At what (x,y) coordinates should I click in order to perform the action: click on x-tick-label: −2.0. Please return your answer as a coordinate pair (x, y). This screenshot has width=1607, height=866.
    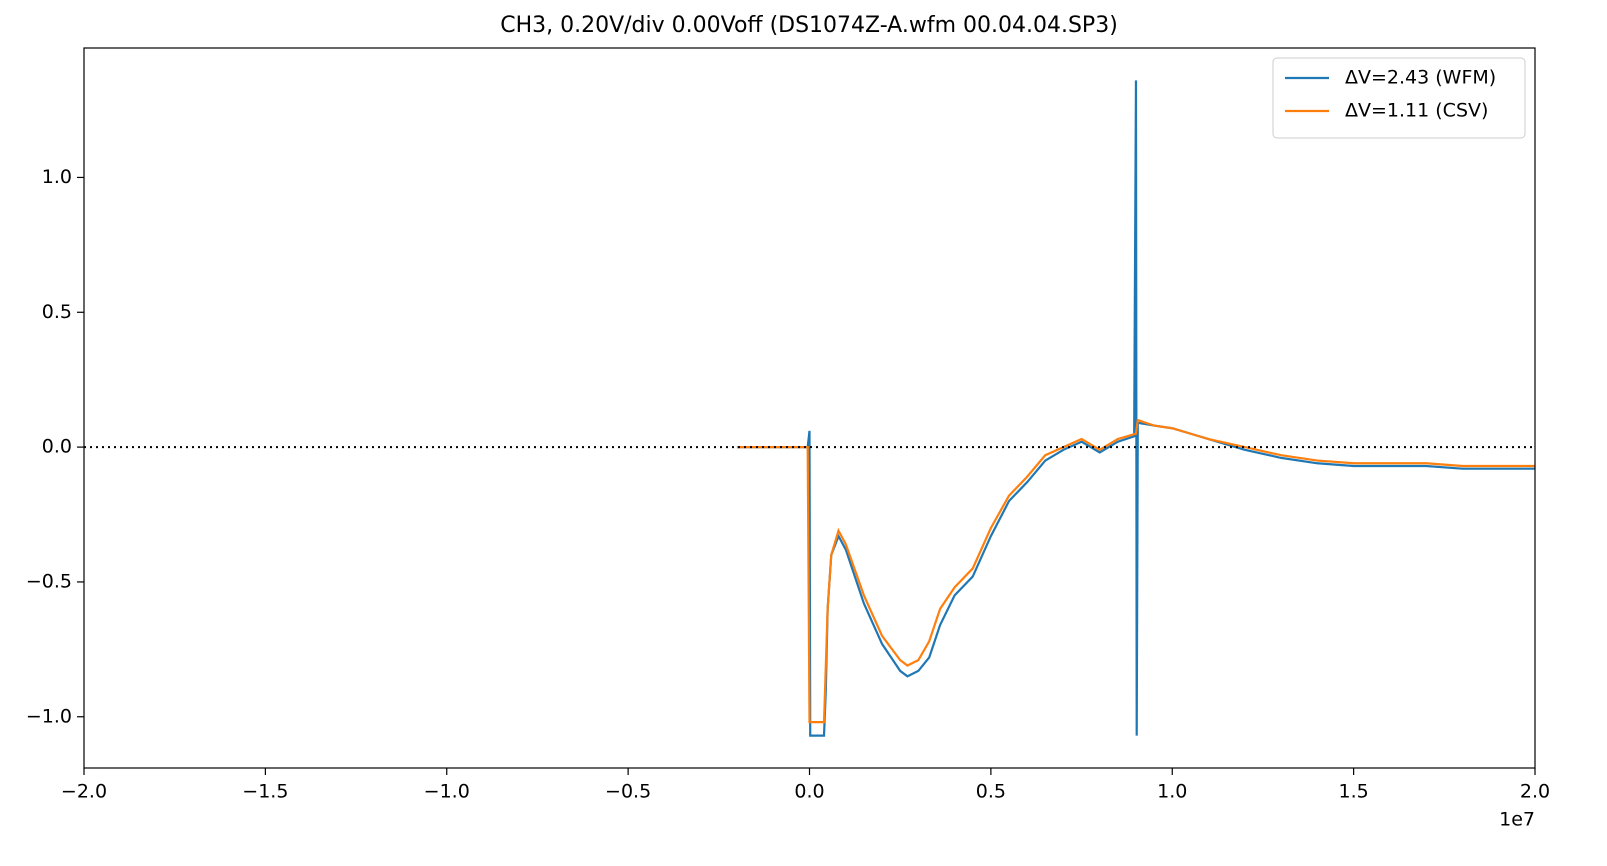
    Looking at the image, I should click on (84, 792).